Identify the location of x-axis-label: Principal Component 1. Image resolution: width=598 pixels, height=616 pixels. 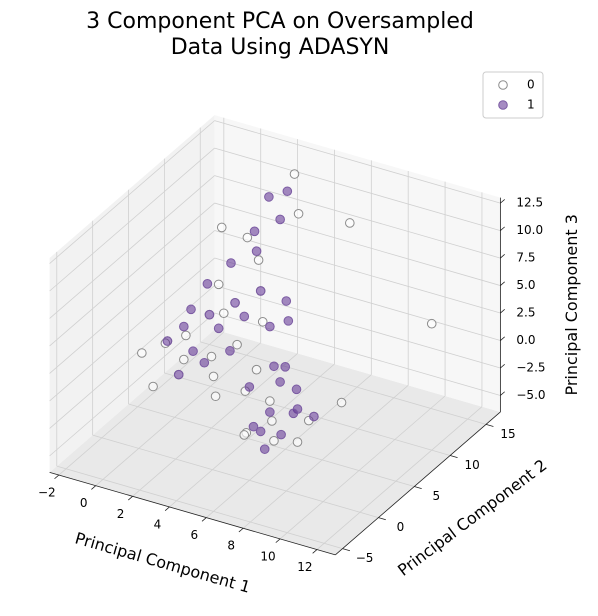
(163, 563).